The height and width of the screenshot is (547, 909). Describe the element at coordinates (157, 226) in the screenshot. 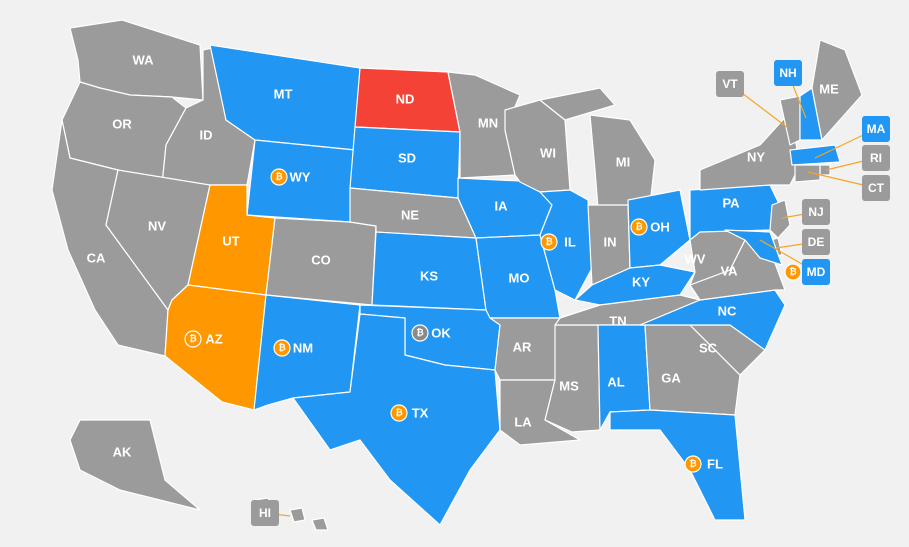

I see `state-label-nv: NV` at that location.